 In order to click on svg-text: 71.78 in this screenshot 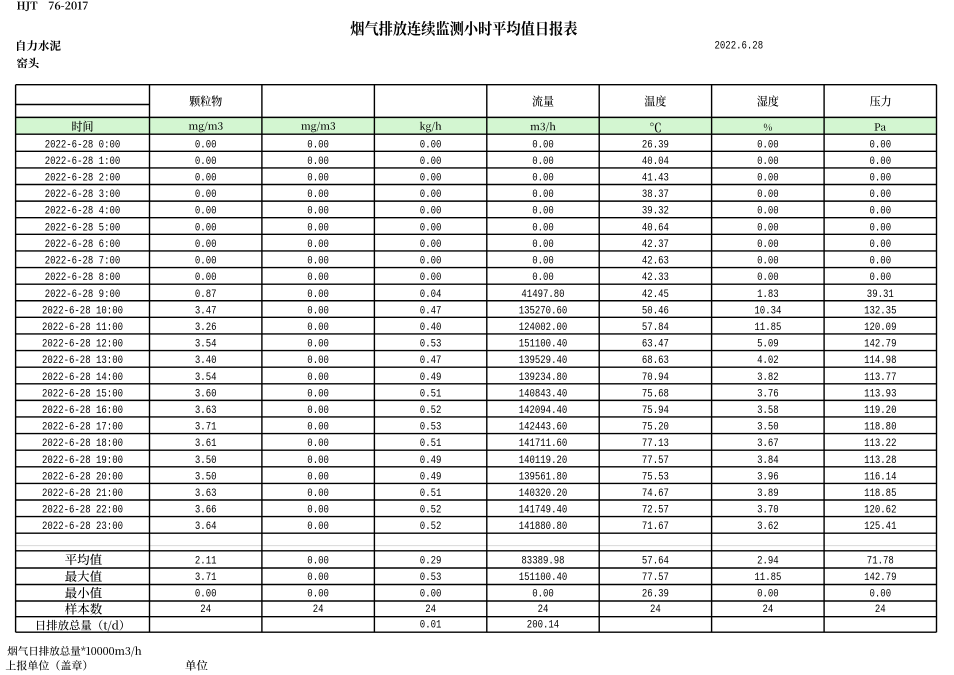, I will do `click(880, 562)`.